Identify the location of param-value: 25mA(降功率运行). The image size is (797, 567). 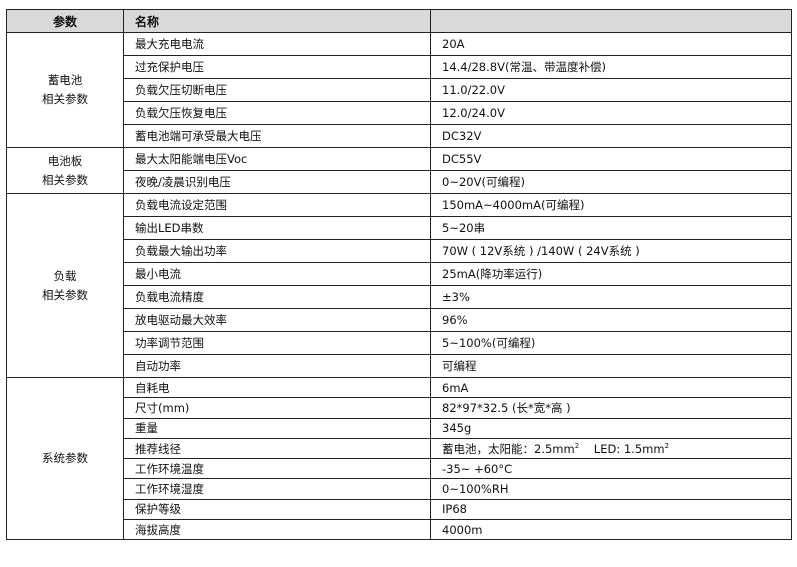
(611, 274).